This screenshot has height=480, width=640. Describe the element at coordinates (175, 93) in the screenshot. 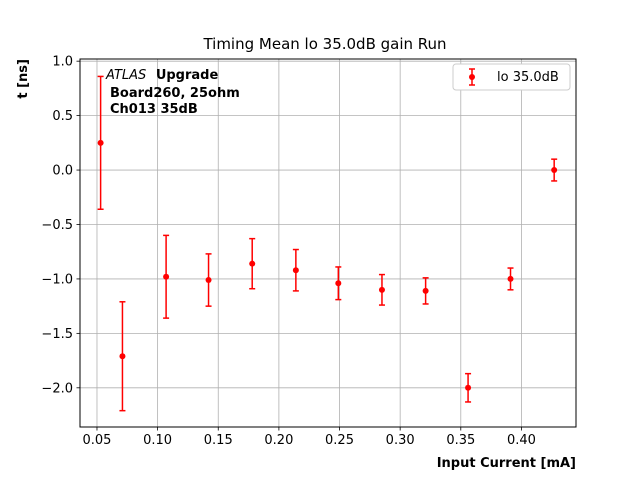

I see `annotation-line-2: Board260, 25ohm` at that location.